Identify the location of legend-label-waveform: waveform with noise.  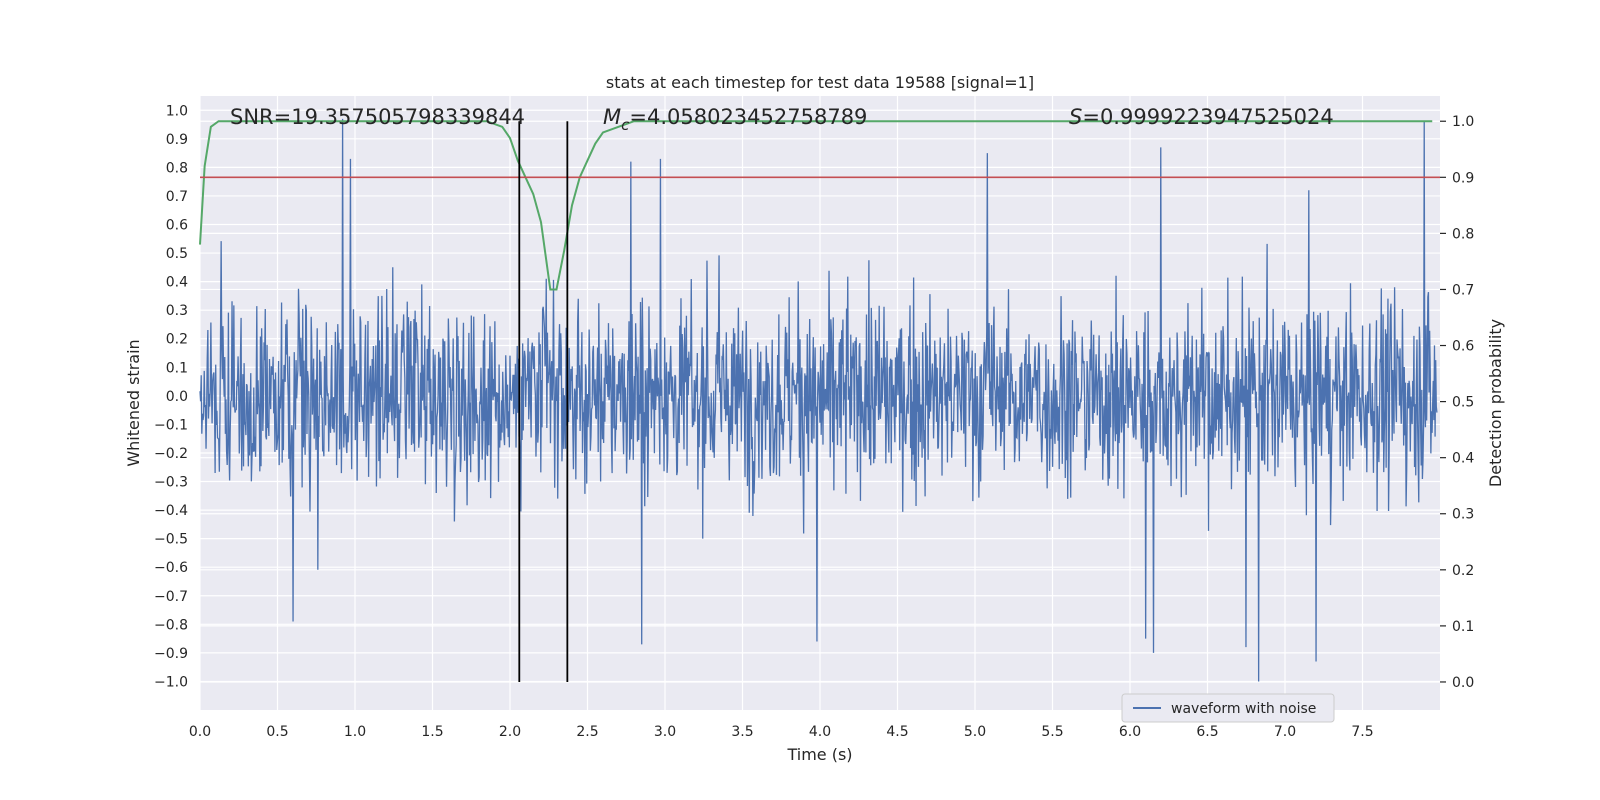
(1243, 709).